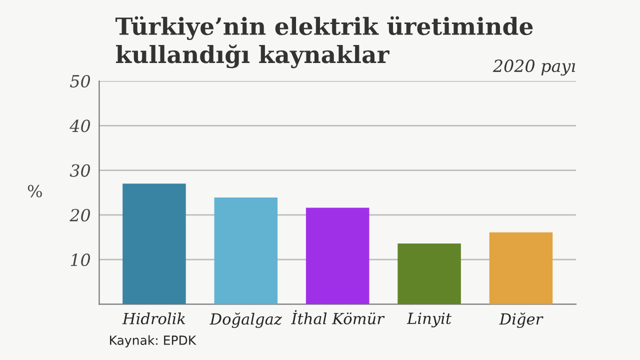 The height and width of the screenshot is (360, 640). Describe the element at coordinates (153, 341) in the screenshot. I see `text: Kaynak: EPDK` at that location.